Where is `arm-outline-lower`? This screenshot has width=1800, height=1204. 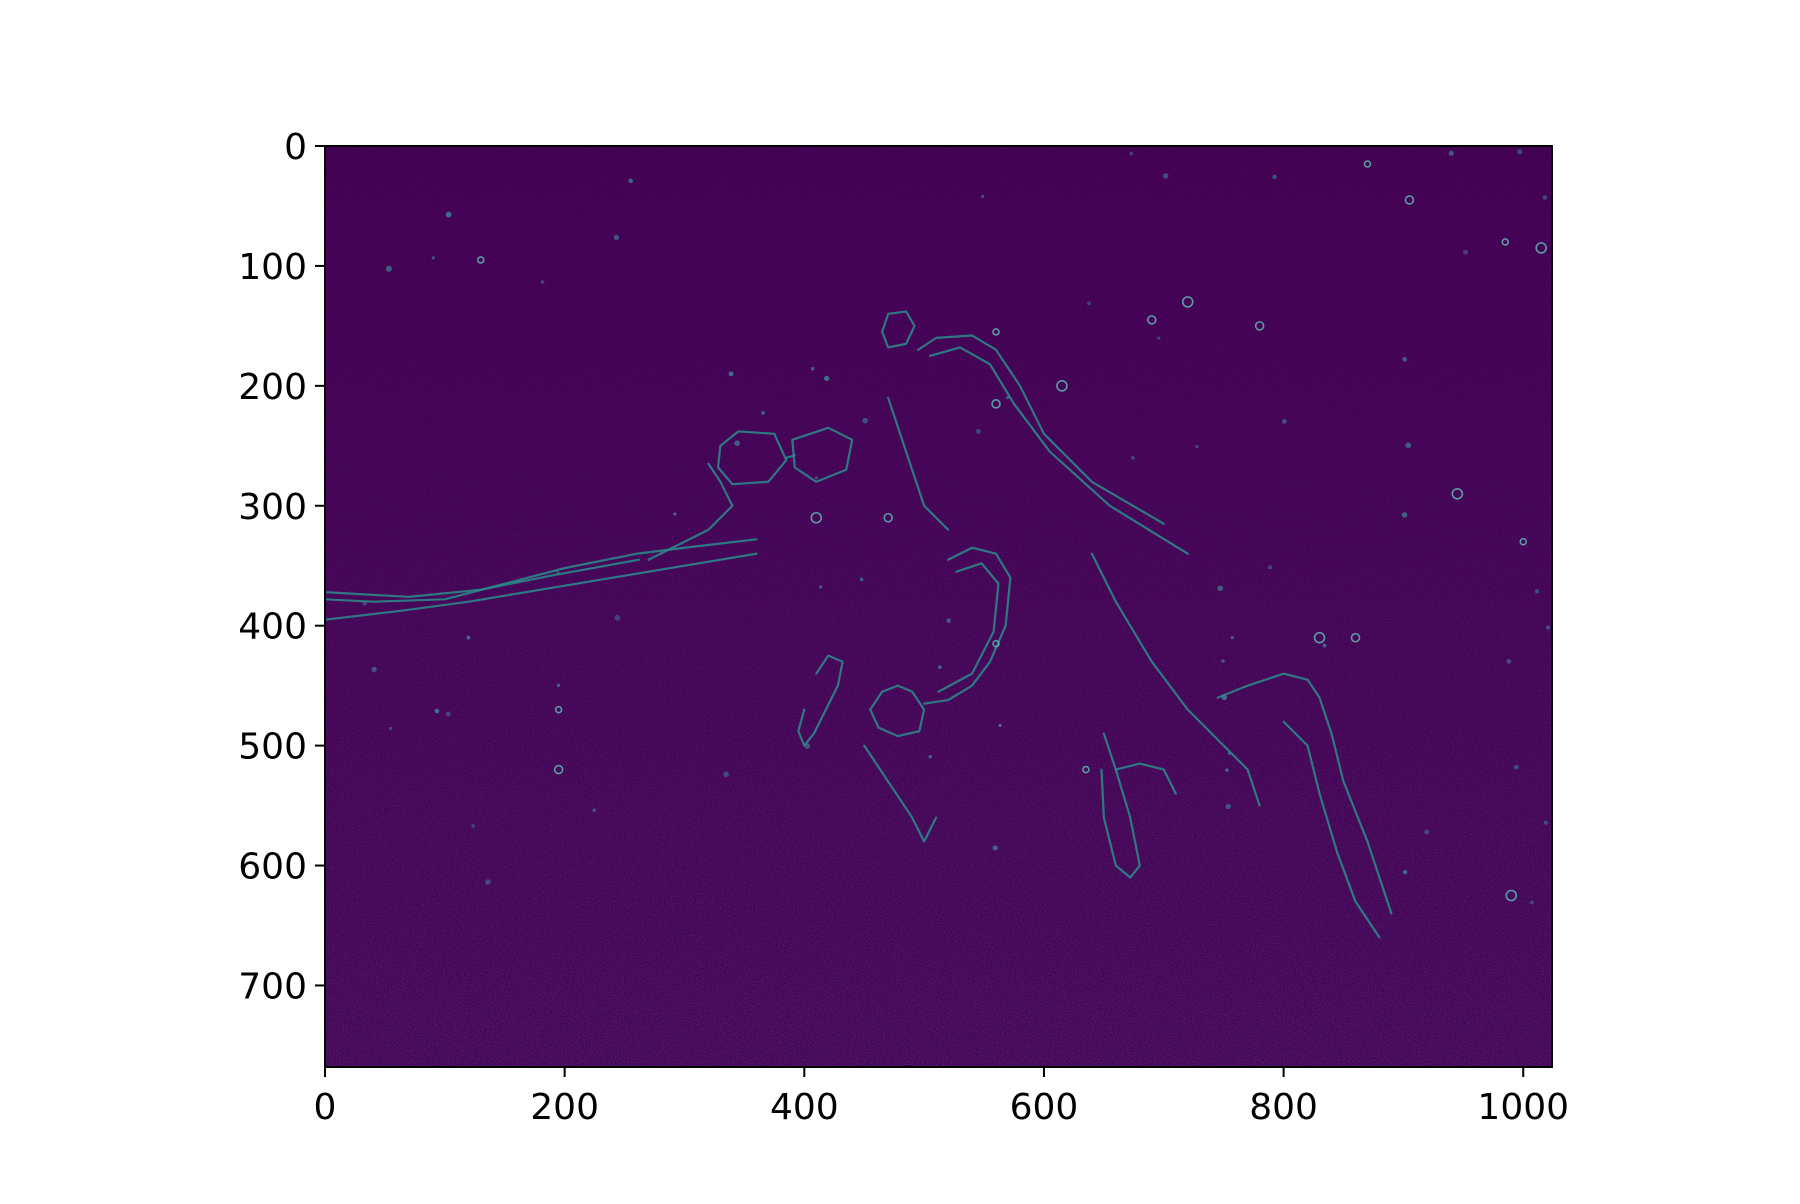
arm-outline-lower is located at coordinates (541, 586).